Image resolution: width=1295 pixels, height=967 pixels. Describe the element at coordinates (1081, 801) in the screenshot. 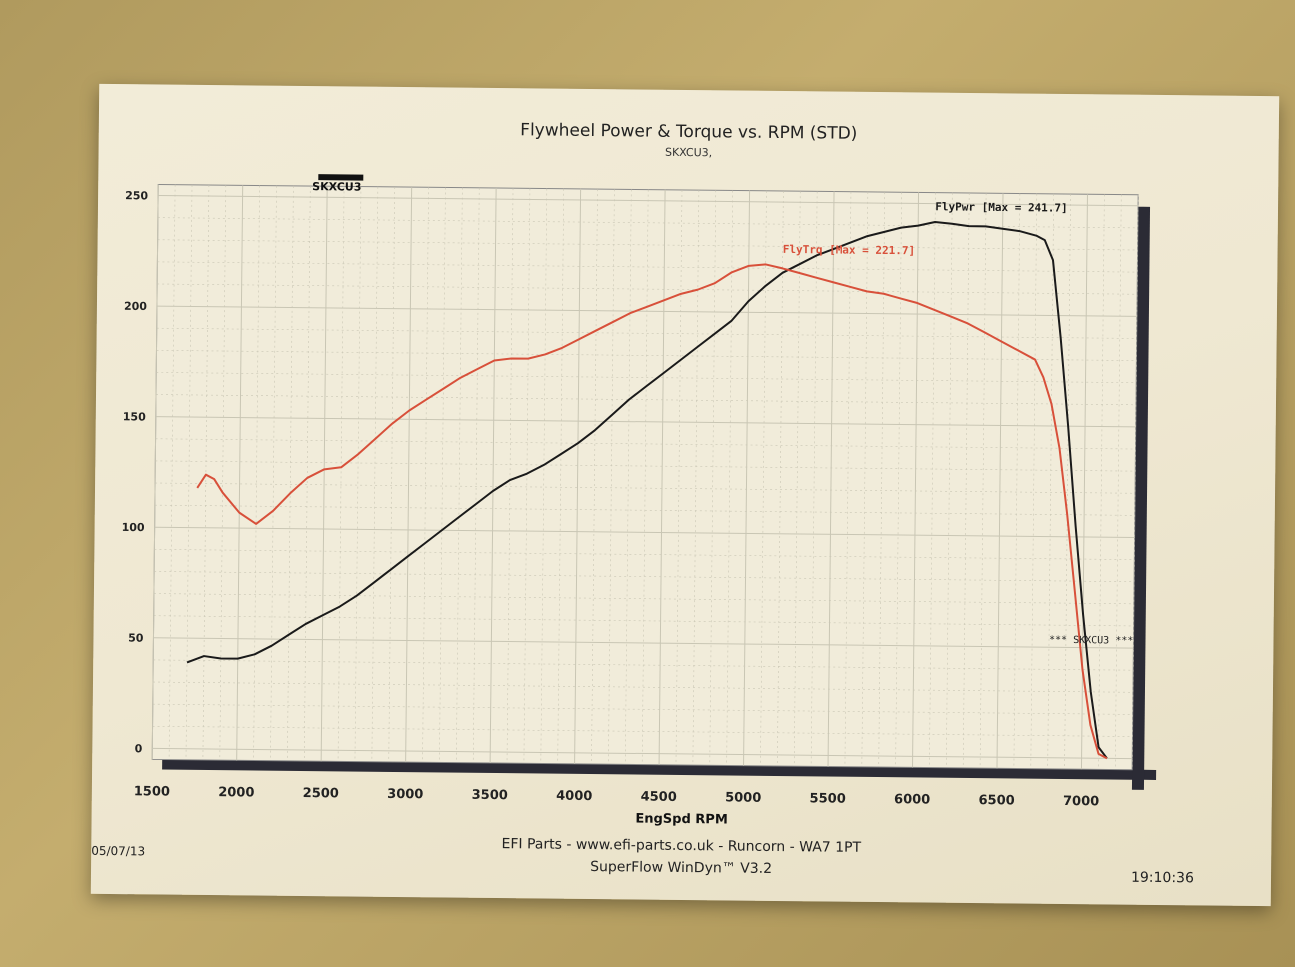

I see `x-tick-label: 7000` at that location.